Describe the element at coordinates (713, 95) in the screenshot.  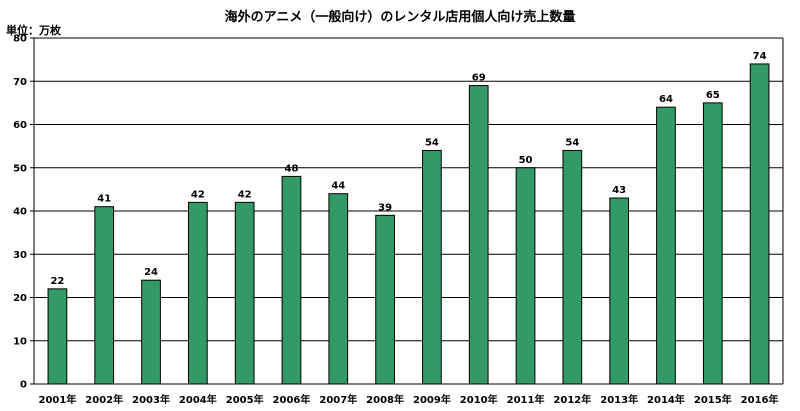
I see `data-label-15: 65` at that location.